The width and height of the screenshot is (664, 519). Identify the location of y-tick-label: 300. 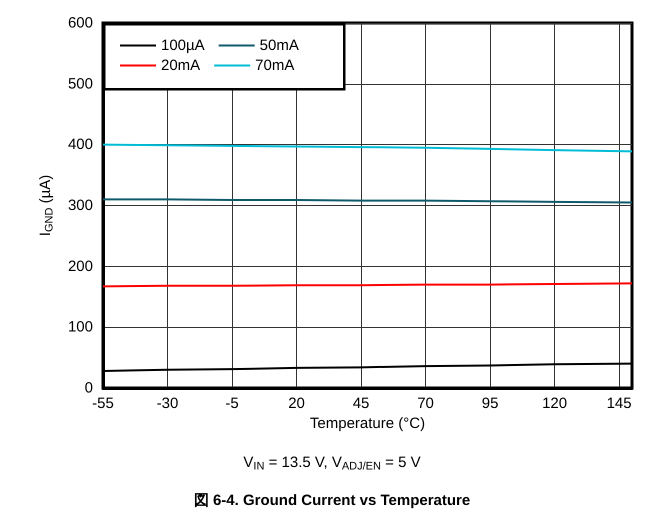
(80, 205).